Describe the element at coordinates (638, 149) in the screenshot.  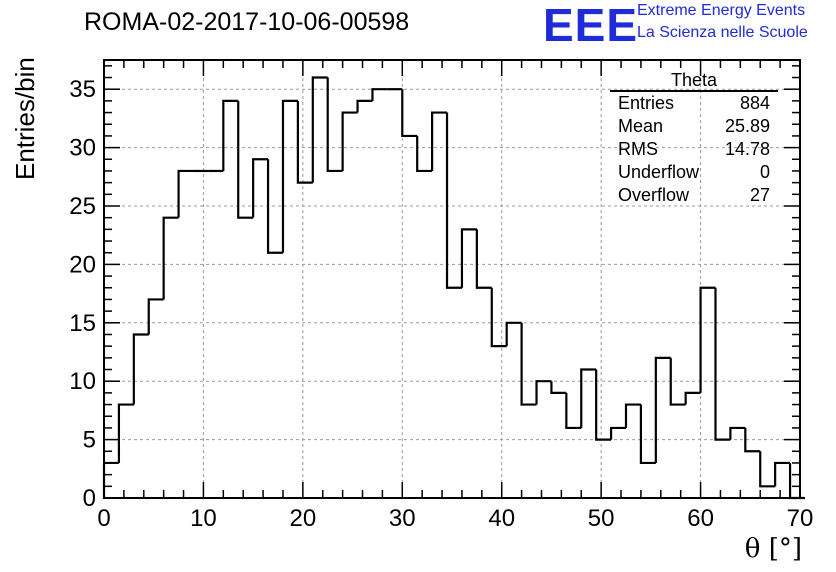
I see `stats-label: RMS` at that location.